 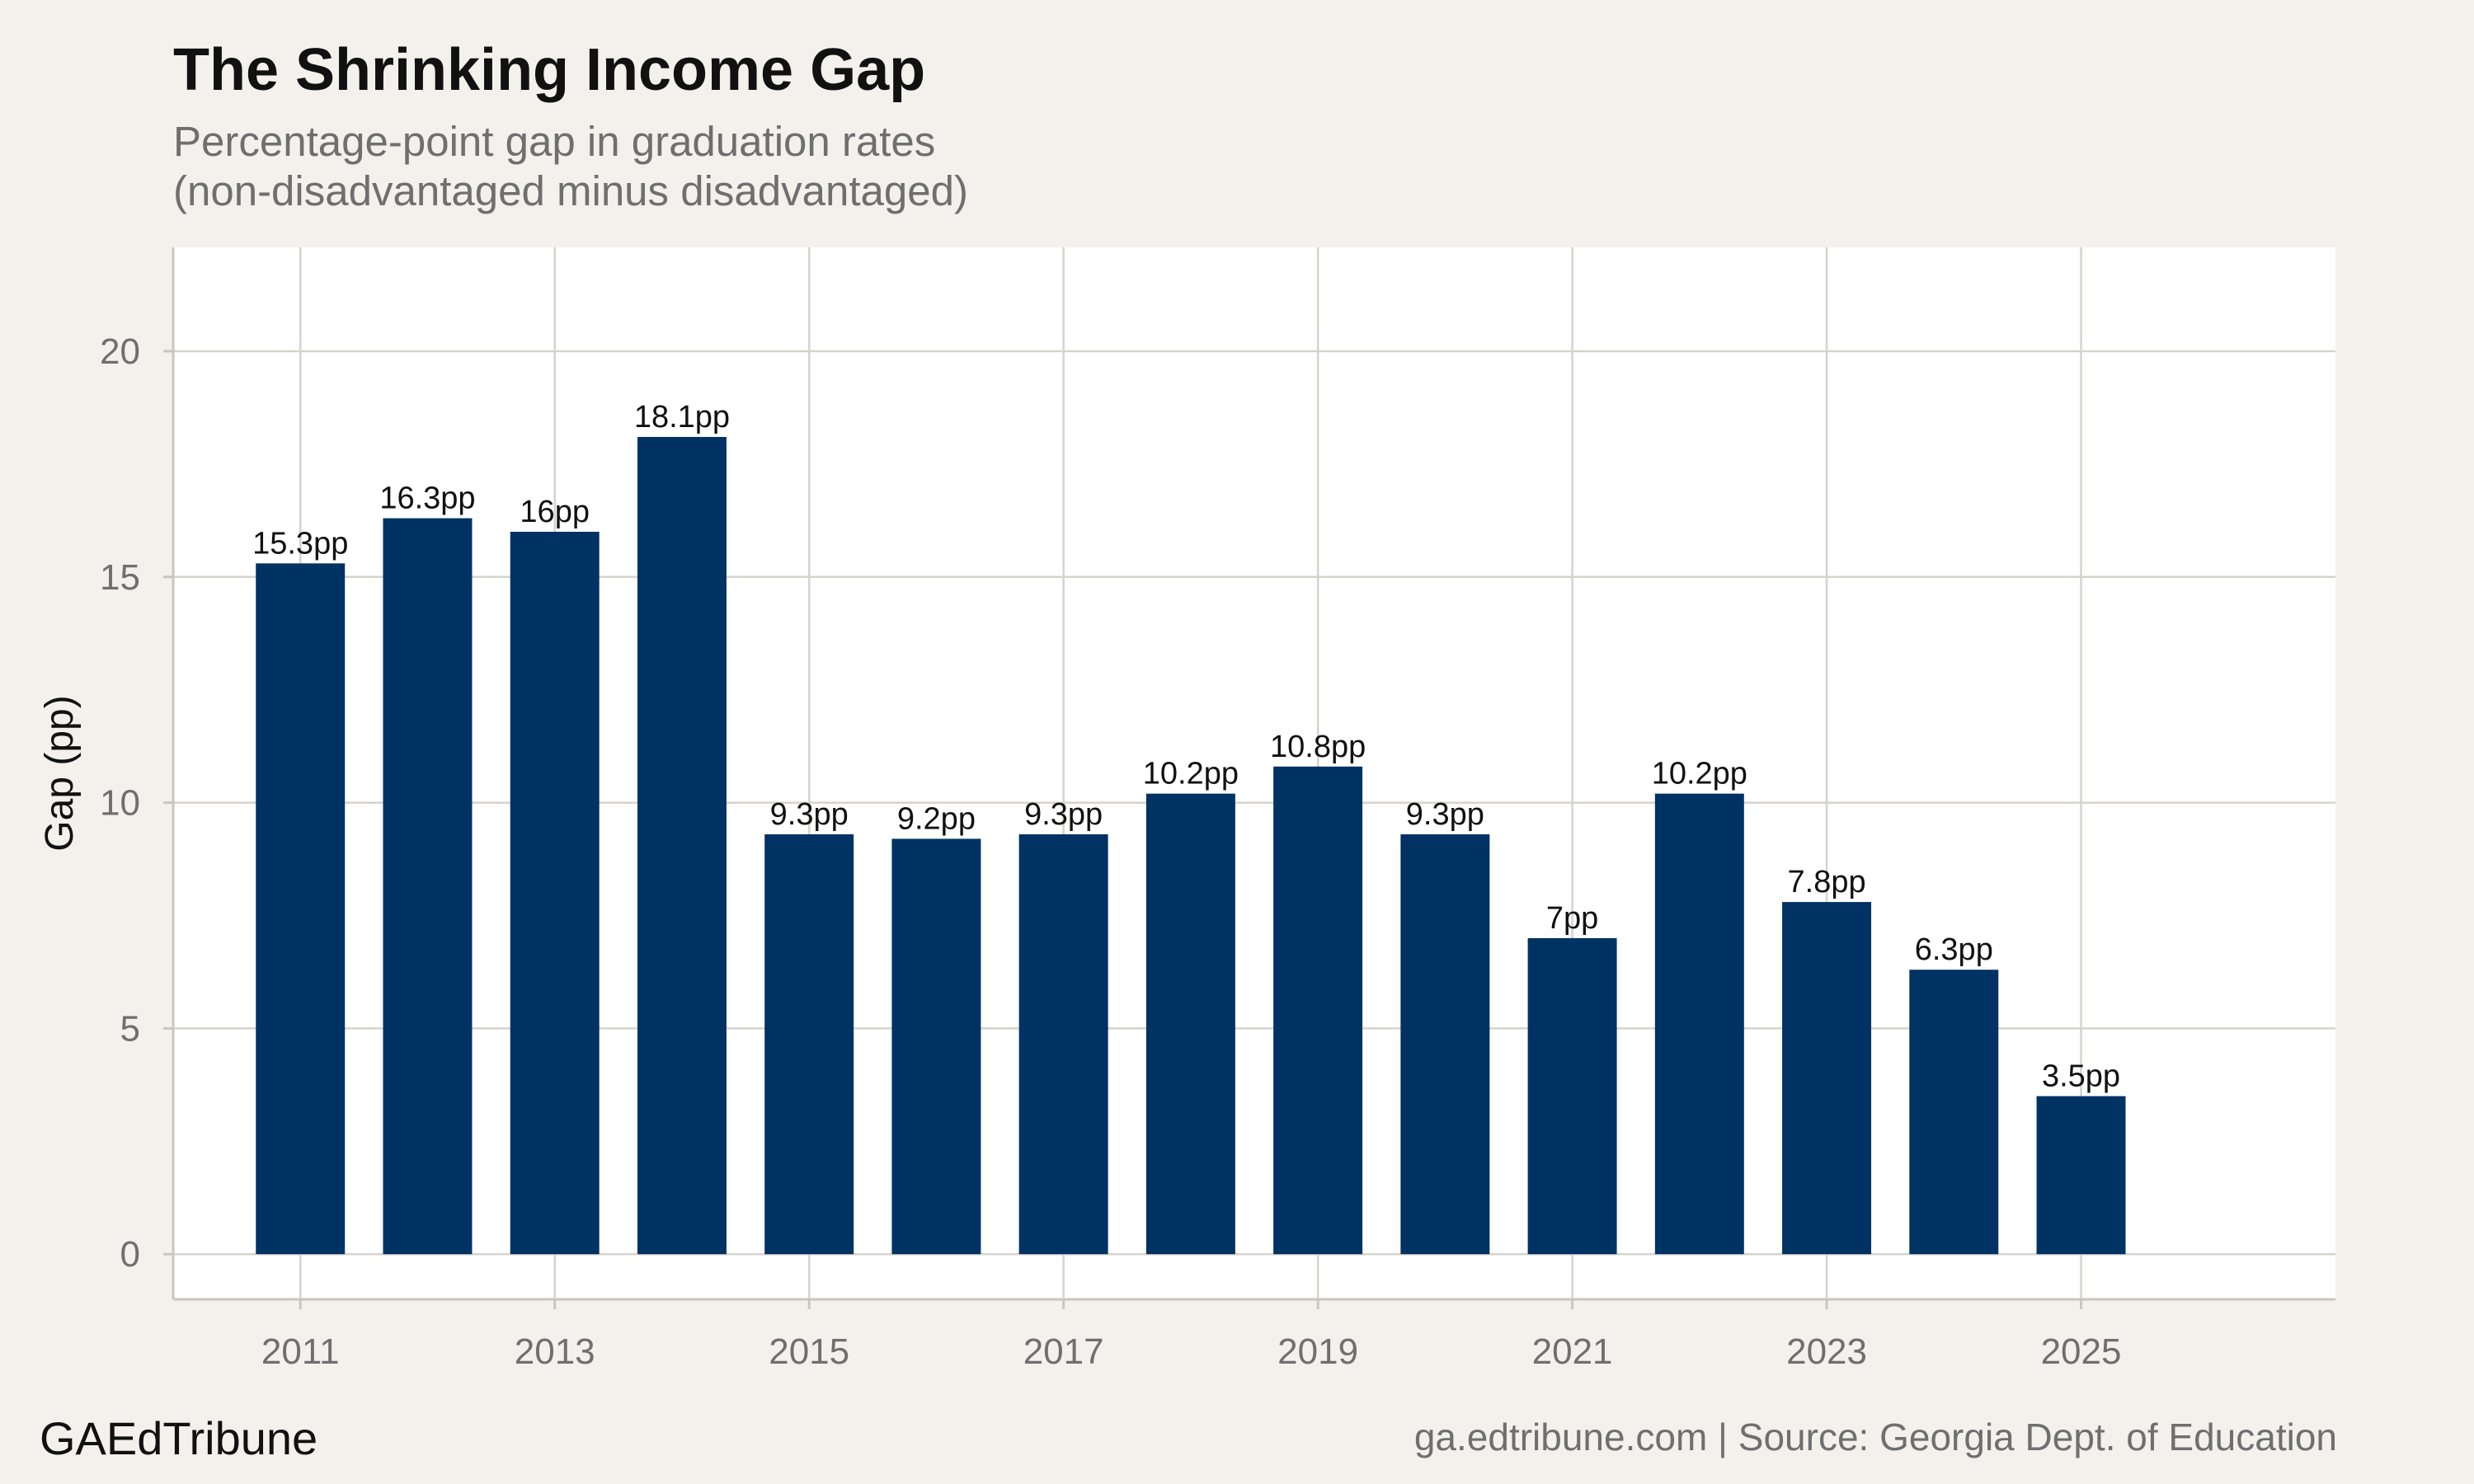 What do you see at coordinates (300, 543) in the screenshot?
I see `bar-value-label: 15.3pp` at bounding box center [300, 543].